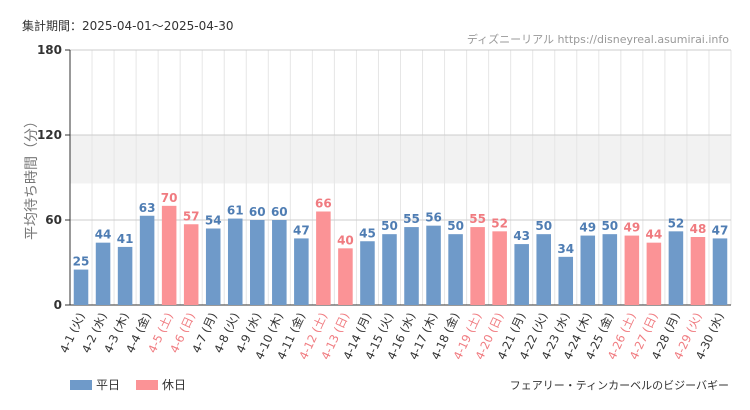  Describe the element at coordinates (367, 233) in the screenshot. I see `bar-value-label: 45` at that location.